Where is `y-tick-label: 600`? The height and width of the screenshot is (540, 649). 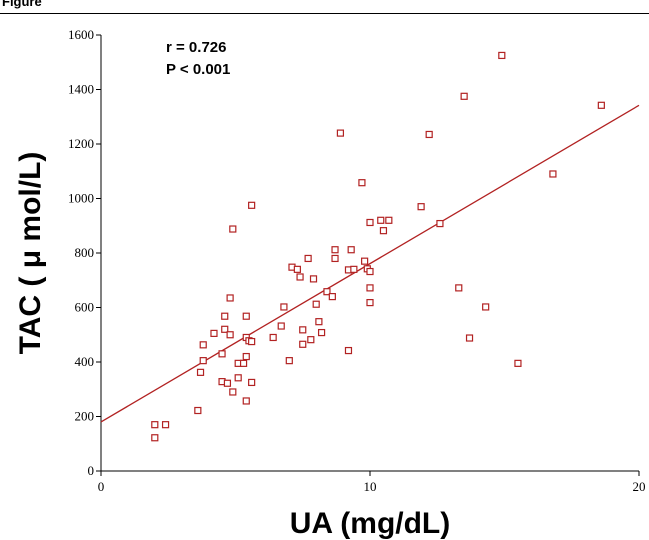
y-tick-label: 600 is located at coordinates (85, 307).